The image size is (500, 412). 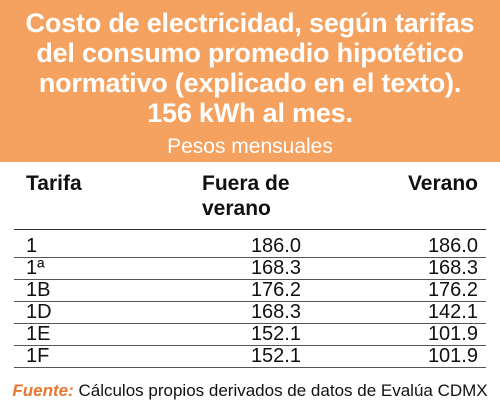 I want to click on table-row: 1B 176.2 176.2, so click(x=250, y=290).